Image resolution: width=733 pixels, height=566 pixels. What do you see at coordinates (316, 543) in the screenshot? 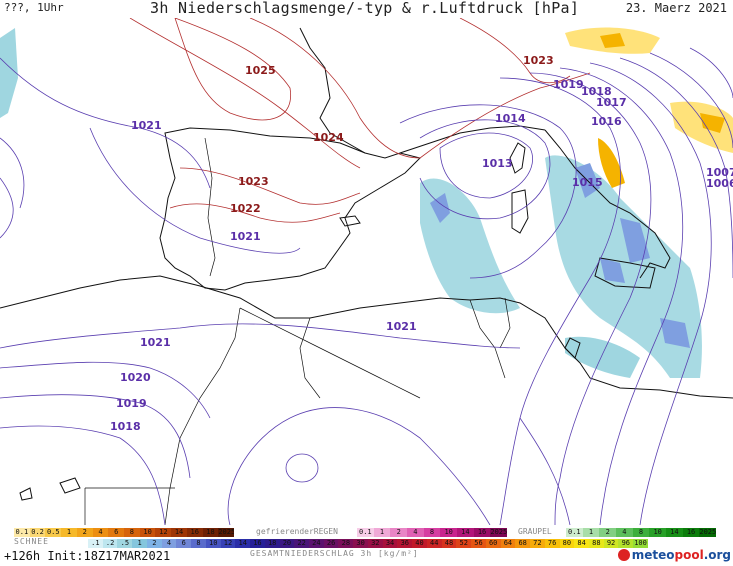
I see `legend-swatch: 24` at bounding box center [316, 543].